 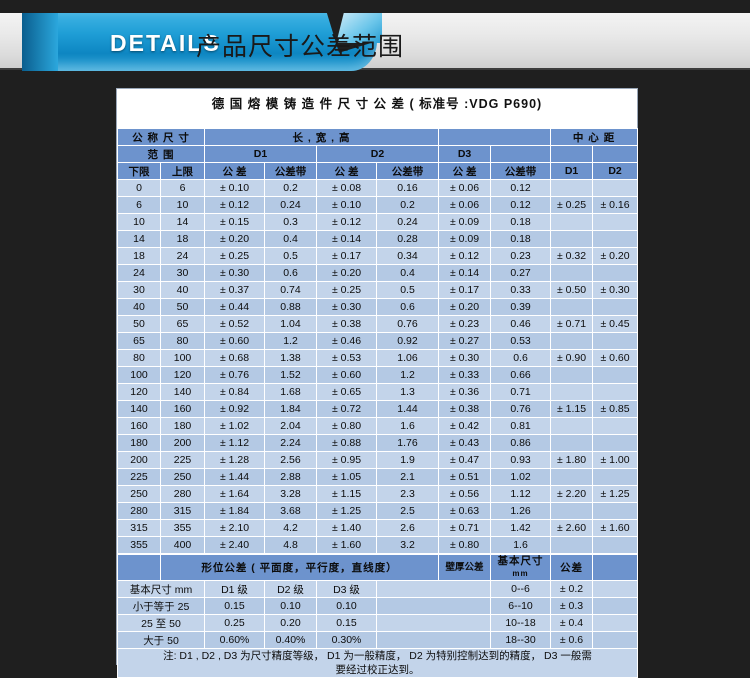 I want to click on cell-d2b: 1.9, so click(x=408, y=460).